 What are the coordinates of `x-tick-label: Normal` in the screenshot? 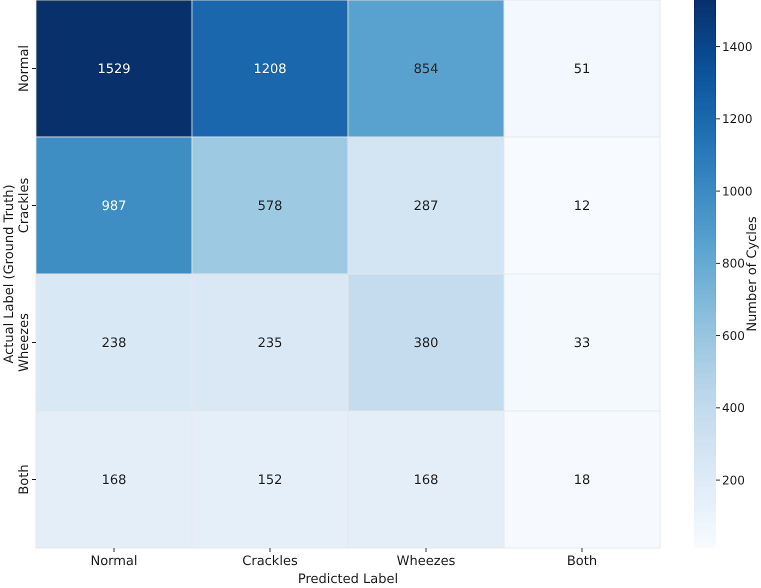 It's located at (114, 561).